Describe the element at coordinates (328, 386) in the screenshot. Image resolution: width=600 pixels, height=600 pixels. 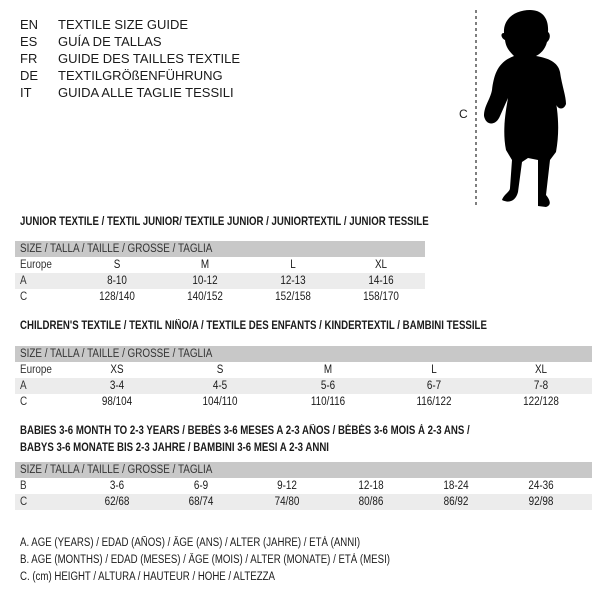
I see `table-cell: 5-6` at that location.